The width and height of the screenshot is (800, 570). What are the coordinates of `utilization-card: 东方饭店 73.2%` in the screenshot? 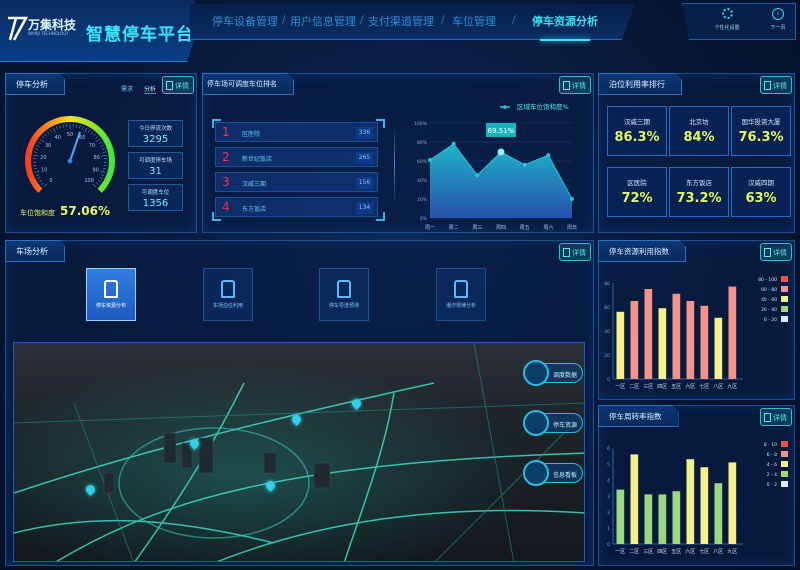 It's located at (699, 192).